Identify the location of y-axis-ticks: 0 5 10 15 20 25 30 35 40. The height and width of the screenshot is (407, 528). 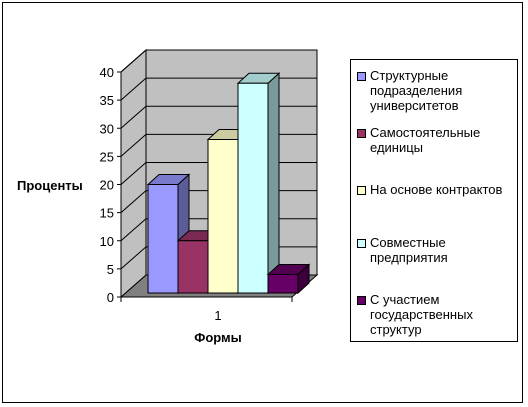
(111, 185).